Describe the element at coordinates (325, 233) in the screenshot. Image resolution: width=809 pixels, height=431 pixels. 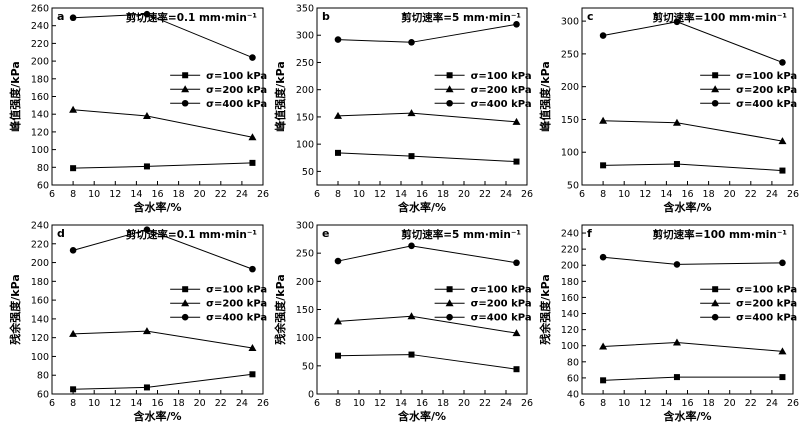
I see `panel-letter: e` at that location.